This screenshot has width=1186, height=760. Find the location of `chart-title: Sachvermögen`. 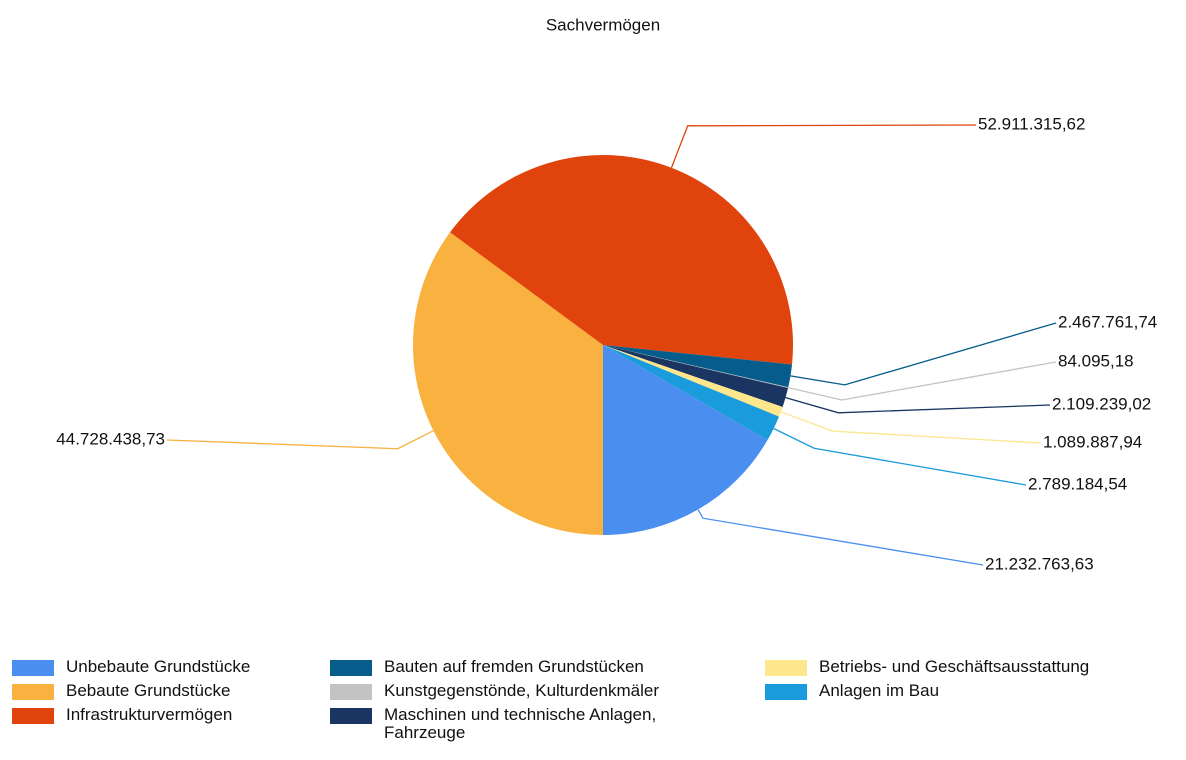

chart-title: Sachvermögen is located at coordinates (603, 24).